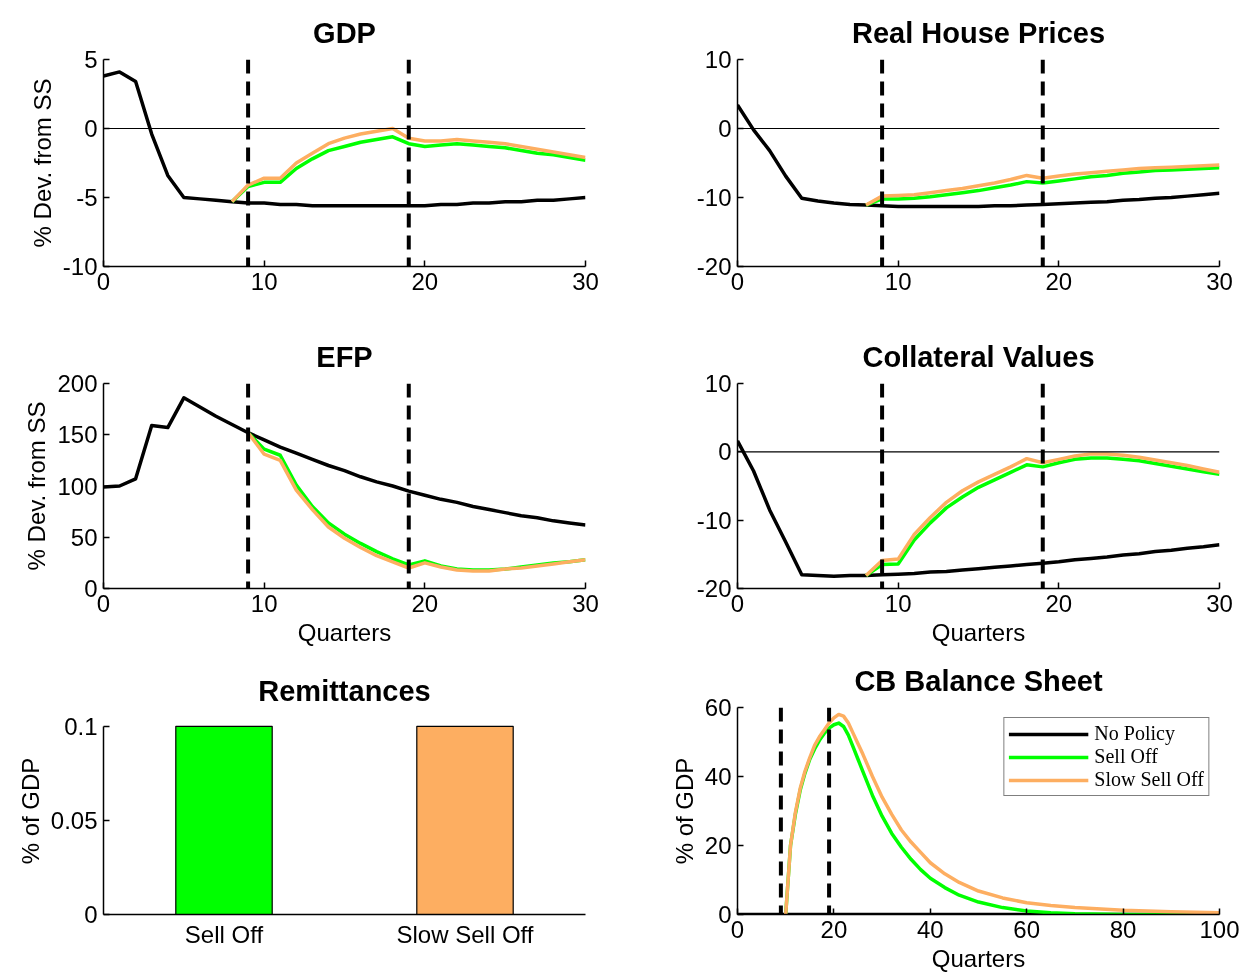 Image resolution: width=1242 pixels, height=974 pixels. Describe the element at coordinates (718, 707) in the screenshot. I see `y-tick-label: 60` at that location.